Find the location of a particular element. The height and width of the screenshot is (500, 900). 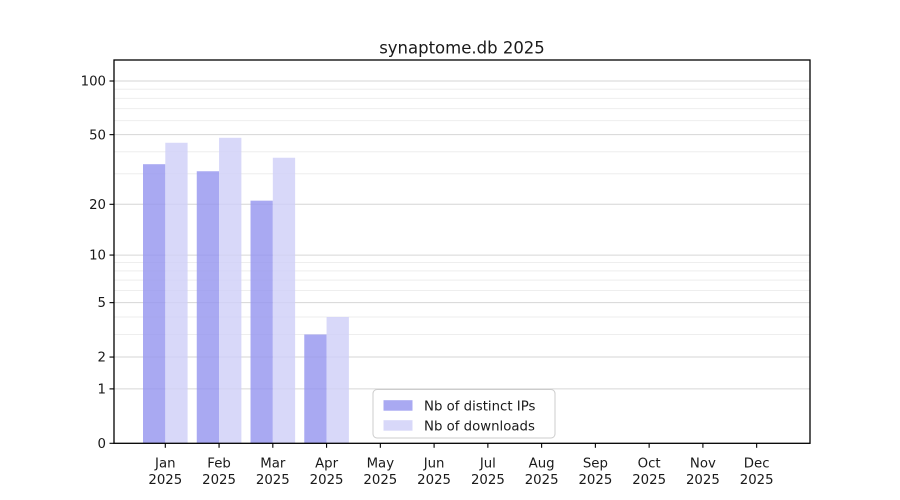

y-tick-label: 100 is located at coordinates (93, 82).